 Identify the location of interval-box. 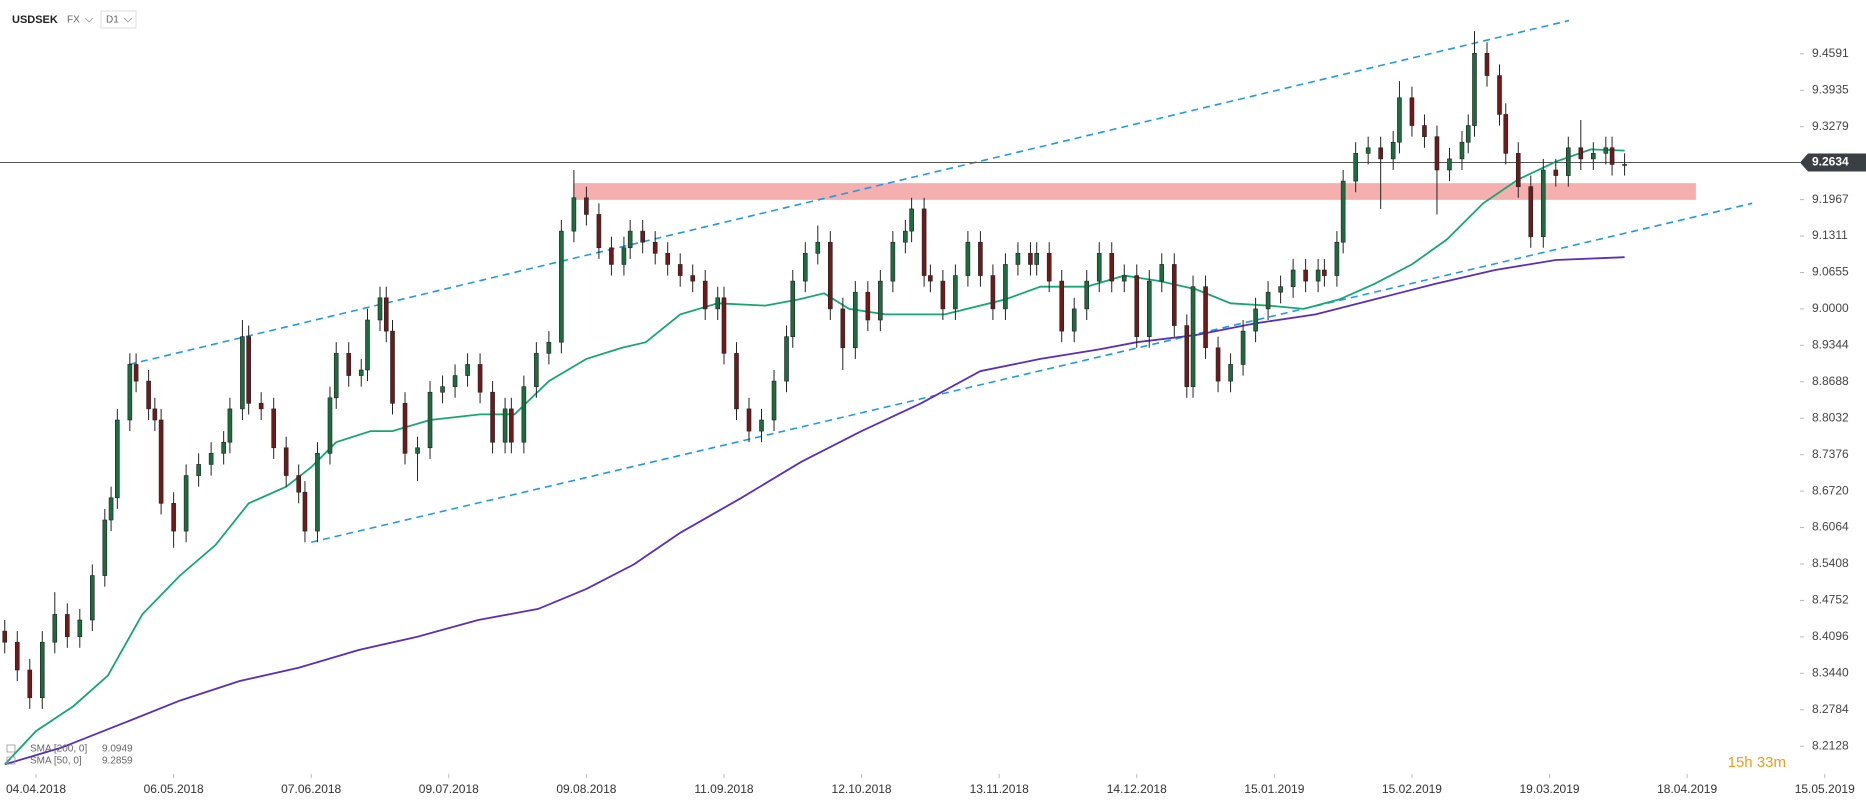
(118, 19).